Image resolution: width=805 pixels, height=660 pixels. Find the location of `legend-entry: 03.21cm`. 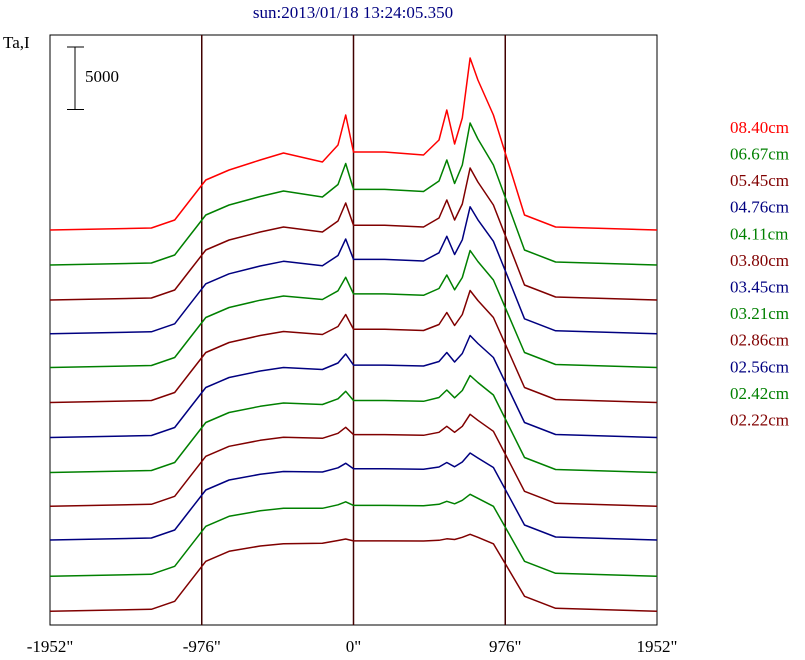

legend-entry: 03.21cm is located at coordinates (759, 313).